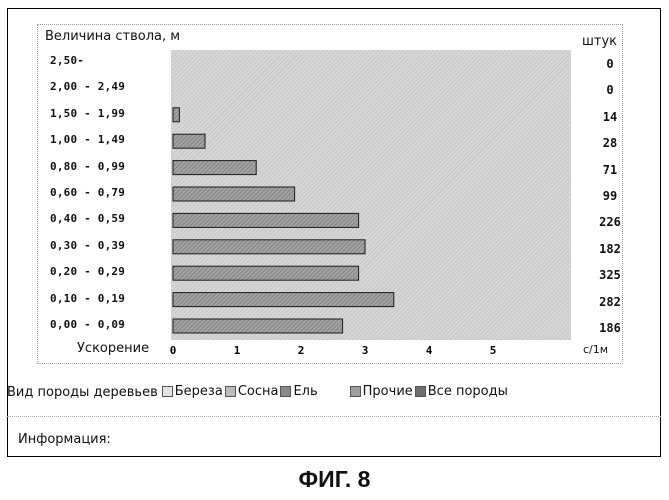 Image resolution: width=669 pixels, height=500 pixels. I want to click on legend-label: Береза, so click(199, 391).